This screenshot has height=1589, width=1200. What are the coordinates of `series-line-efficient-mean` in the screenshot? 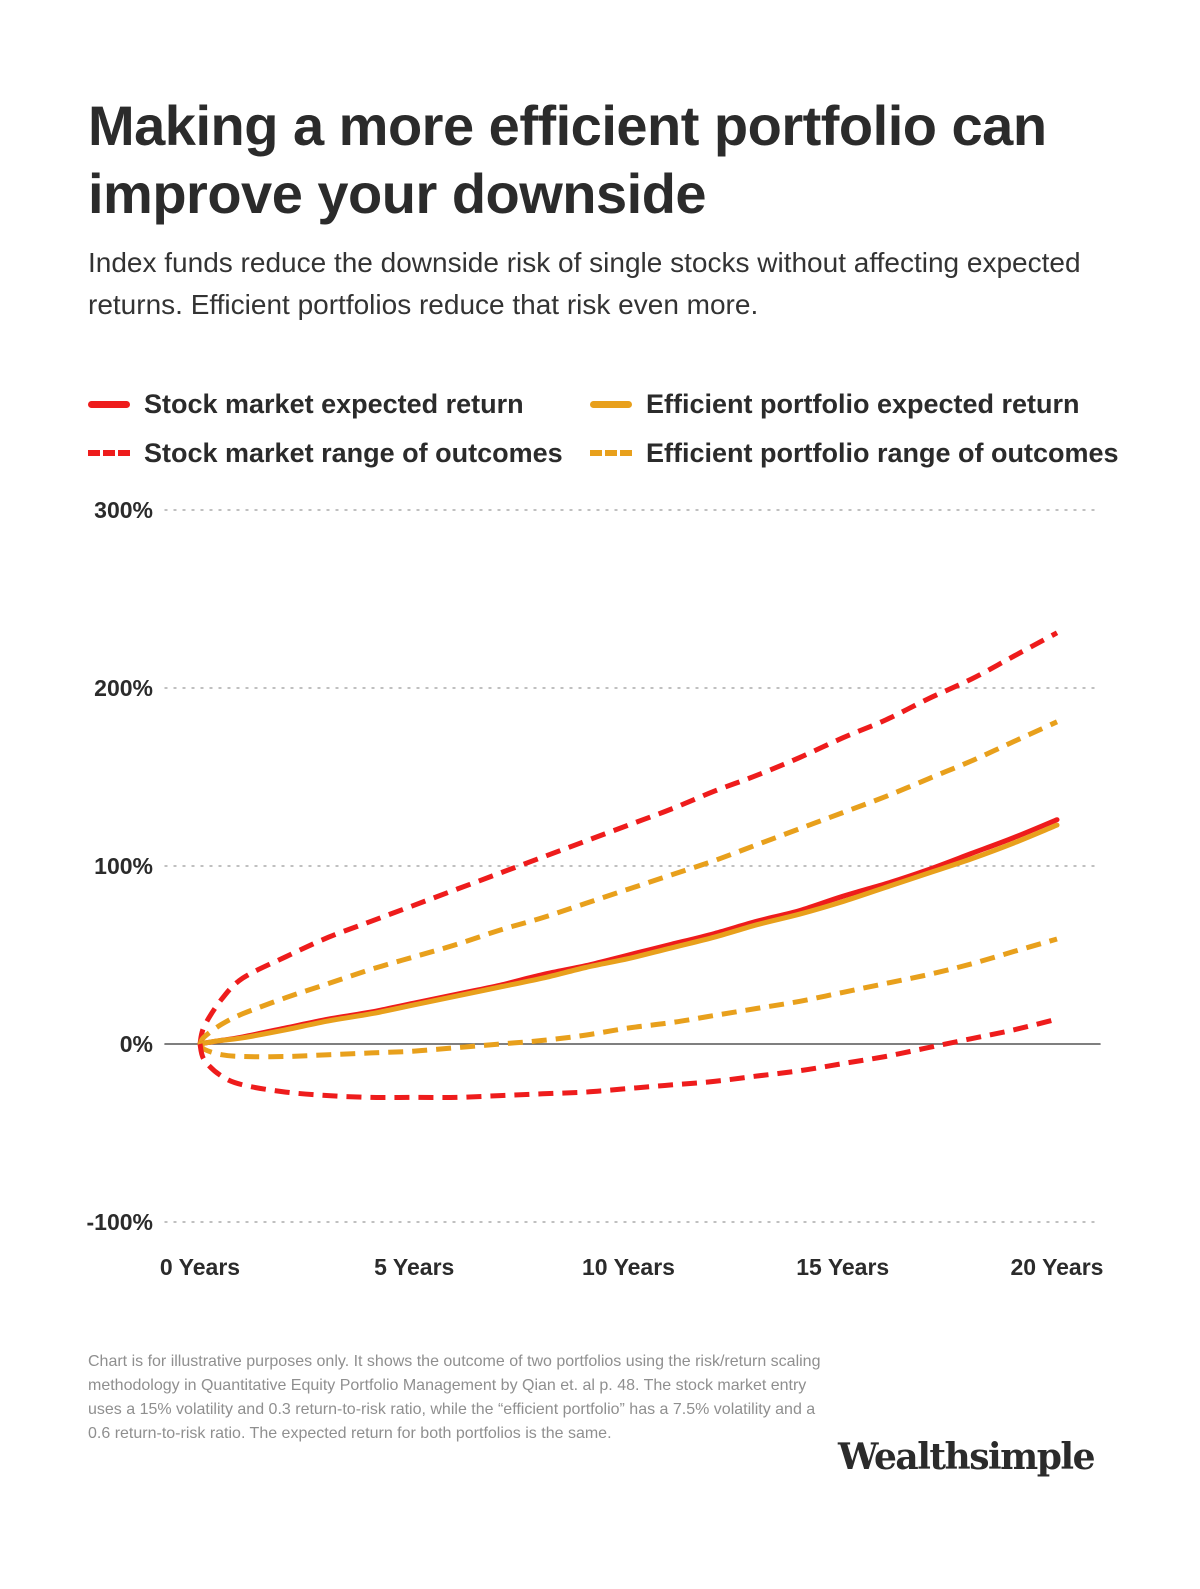 It's located at (628, 934).